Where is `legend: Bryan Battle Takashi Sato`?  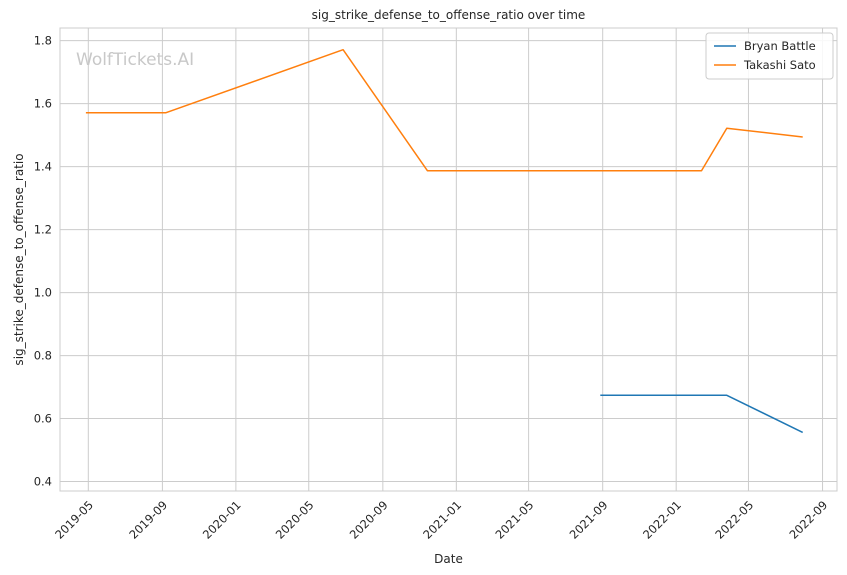 legend: Bryan Battle Takashi Sato is located at coordinates (769, 56).